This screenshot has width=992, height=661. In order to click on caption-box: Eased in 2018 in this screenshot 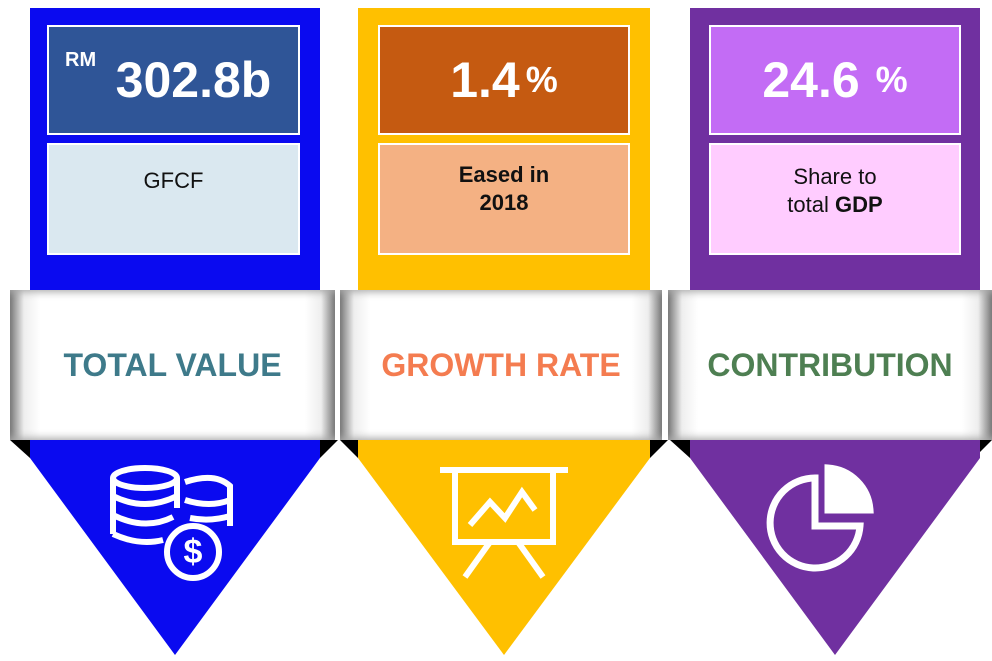, I will do `click(504, 199)`.